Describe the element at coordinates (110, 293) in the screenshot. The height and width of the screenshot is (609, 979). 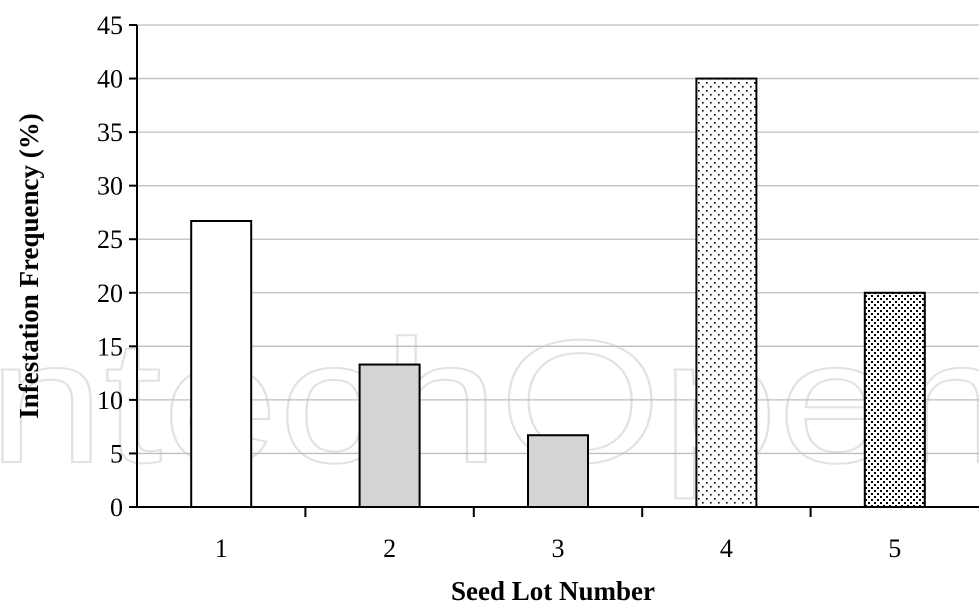
I see `y-tick-label-20: 20` at that location.